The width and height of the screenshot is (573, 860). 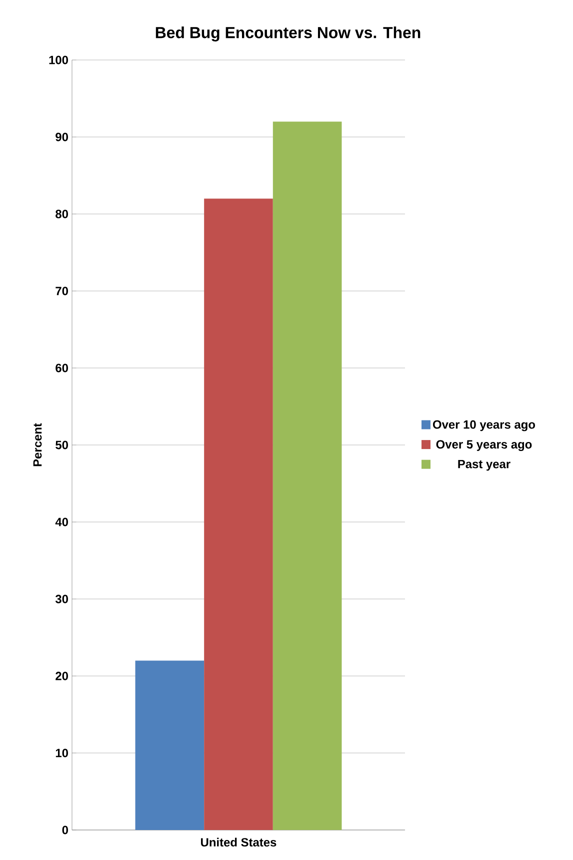 What do you see at coordinates (62, 137) in the screenshot?
I see `y-tick-label: 90` at bounding box center [62, 137].